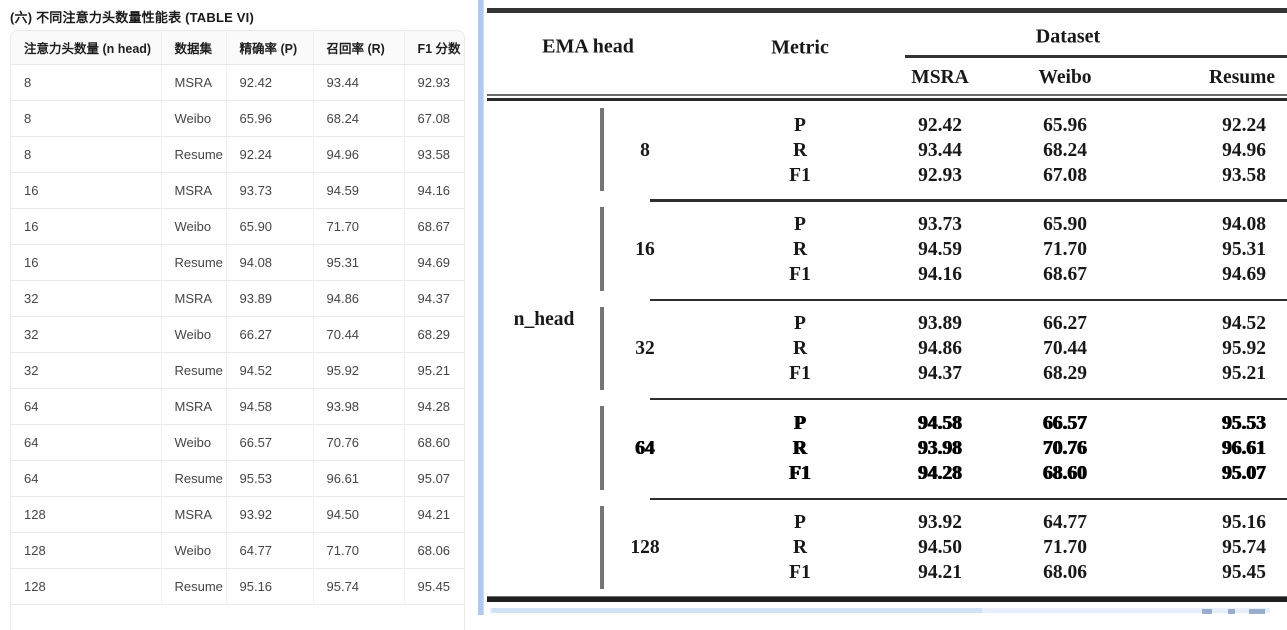 Image resolution: width=1287 pixels, height=630 pixels. I want to click on table-row: 32 MSRA 93.89 94.86 94.37, so click(237, 298).